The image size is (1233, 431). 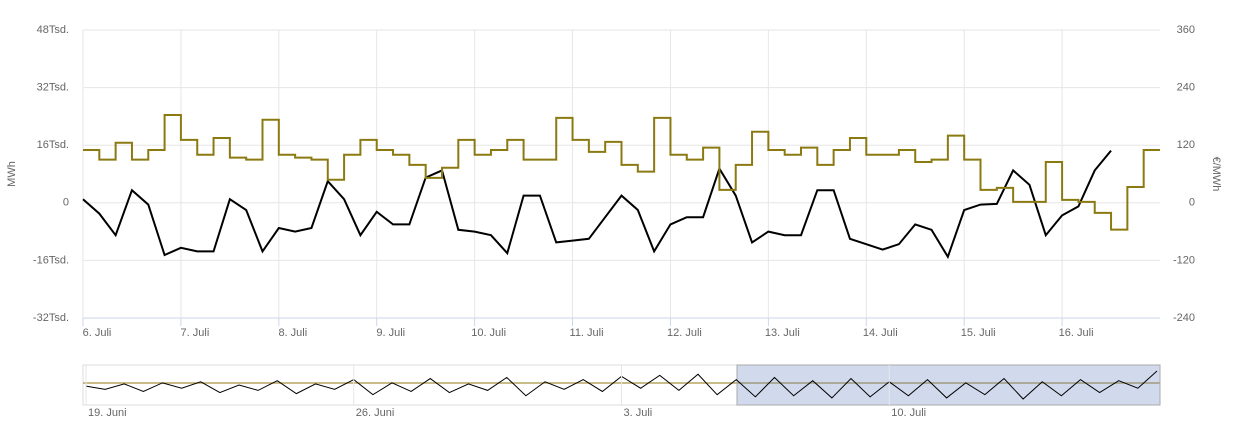 What do you see at coordinates (53, 145) in the screenshot?
I see `y-tick-label: 16Tsd.` at bounding box center [53, 145].